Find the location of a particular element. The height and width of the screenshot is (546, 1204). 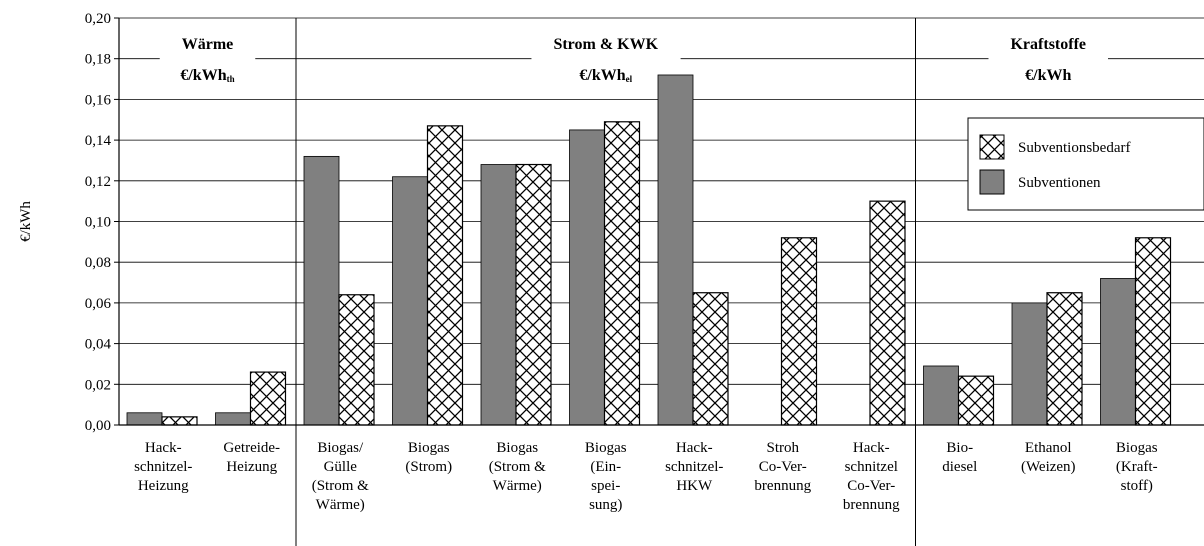

x-category-label: Stroh is located at coordinates (782, 448).